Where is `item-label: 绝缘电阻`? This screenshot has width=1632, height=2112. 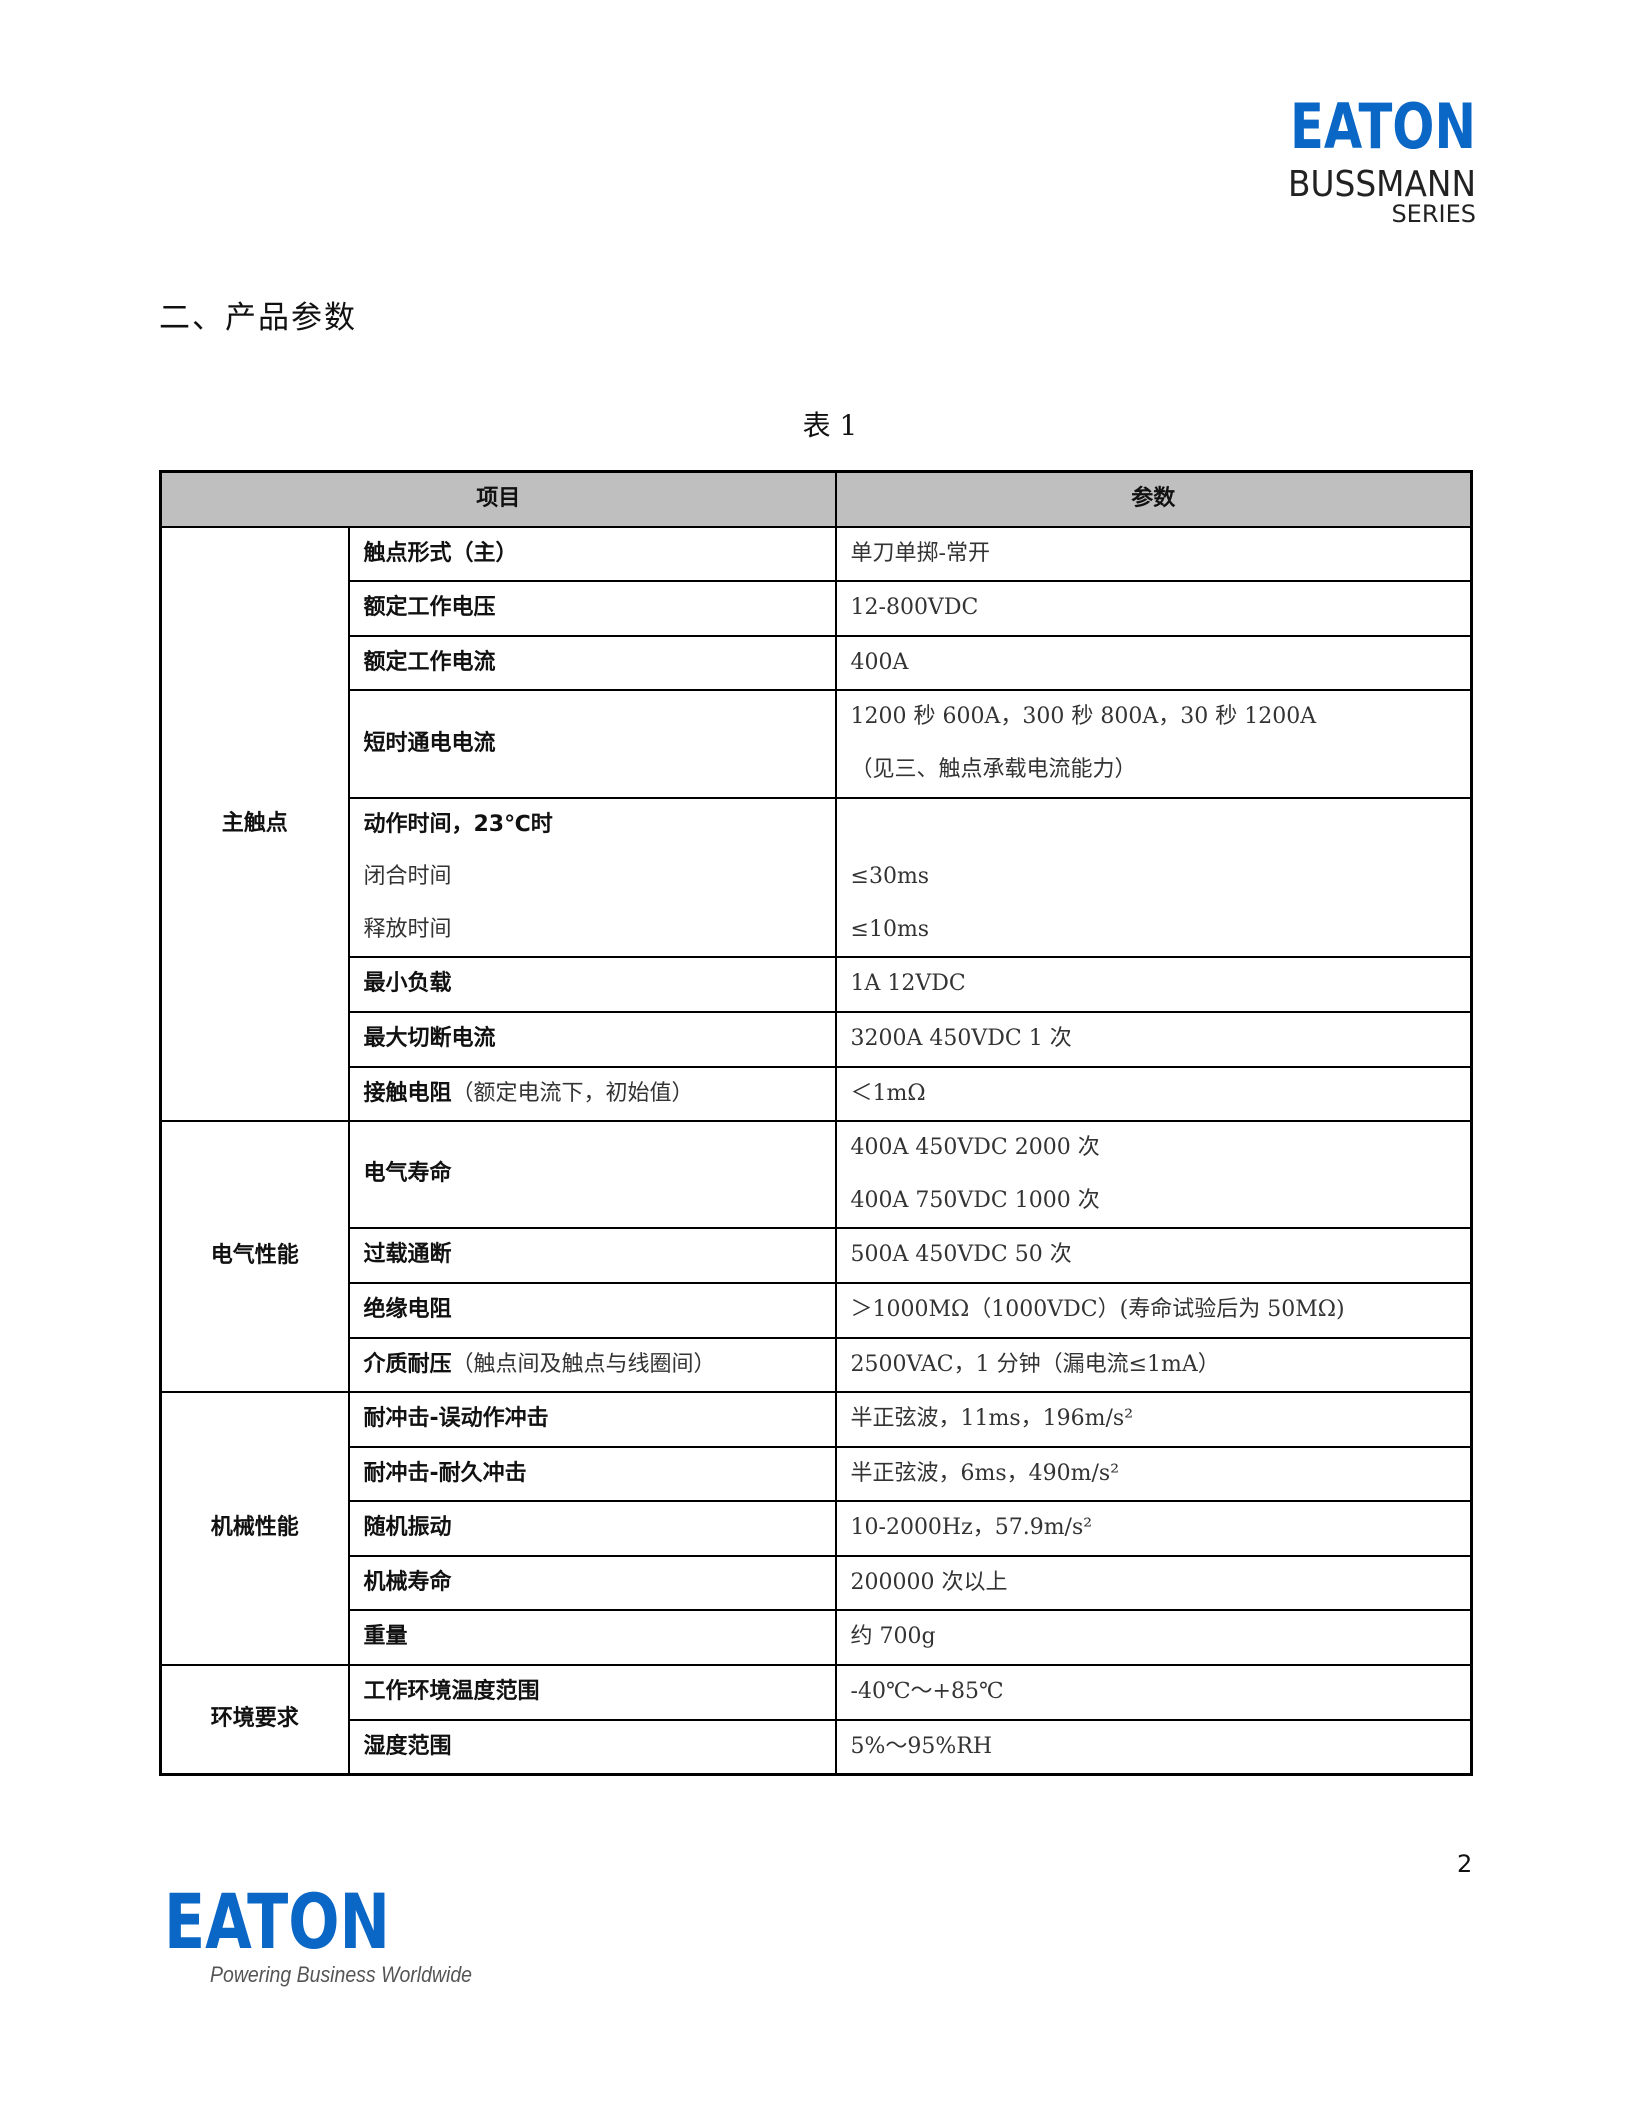
item-label: 绝缘电阻 is located at coordinates (592, 1310).